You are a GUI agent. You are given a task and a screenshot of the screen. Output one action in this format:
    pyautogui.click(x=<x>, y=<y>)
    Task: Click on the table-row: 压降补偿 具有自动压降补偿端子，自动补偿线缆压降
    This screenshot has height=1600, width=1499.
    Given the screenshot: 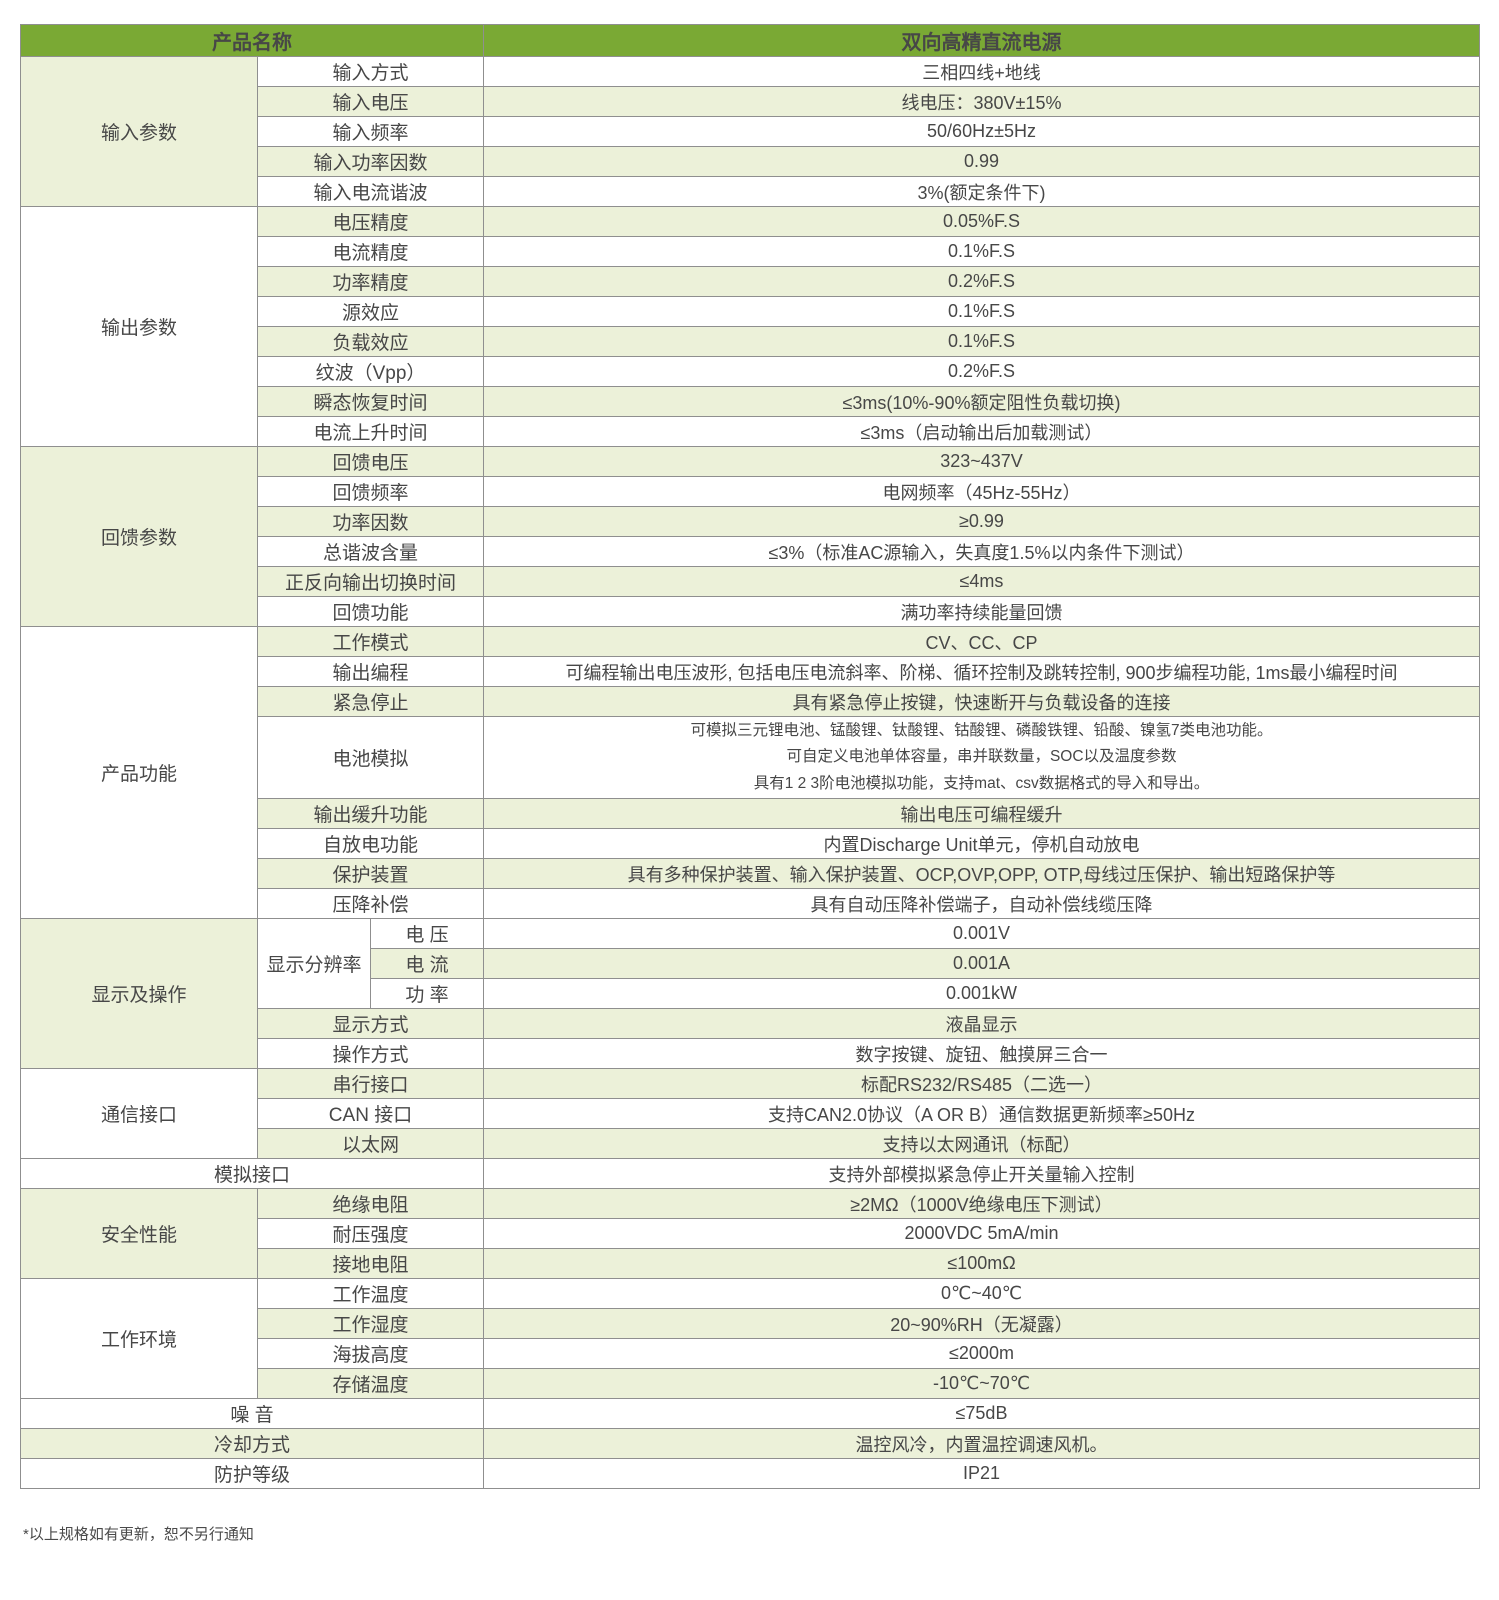 What is the action you would take?
    pyautogui.click(x=750, y=904)
    